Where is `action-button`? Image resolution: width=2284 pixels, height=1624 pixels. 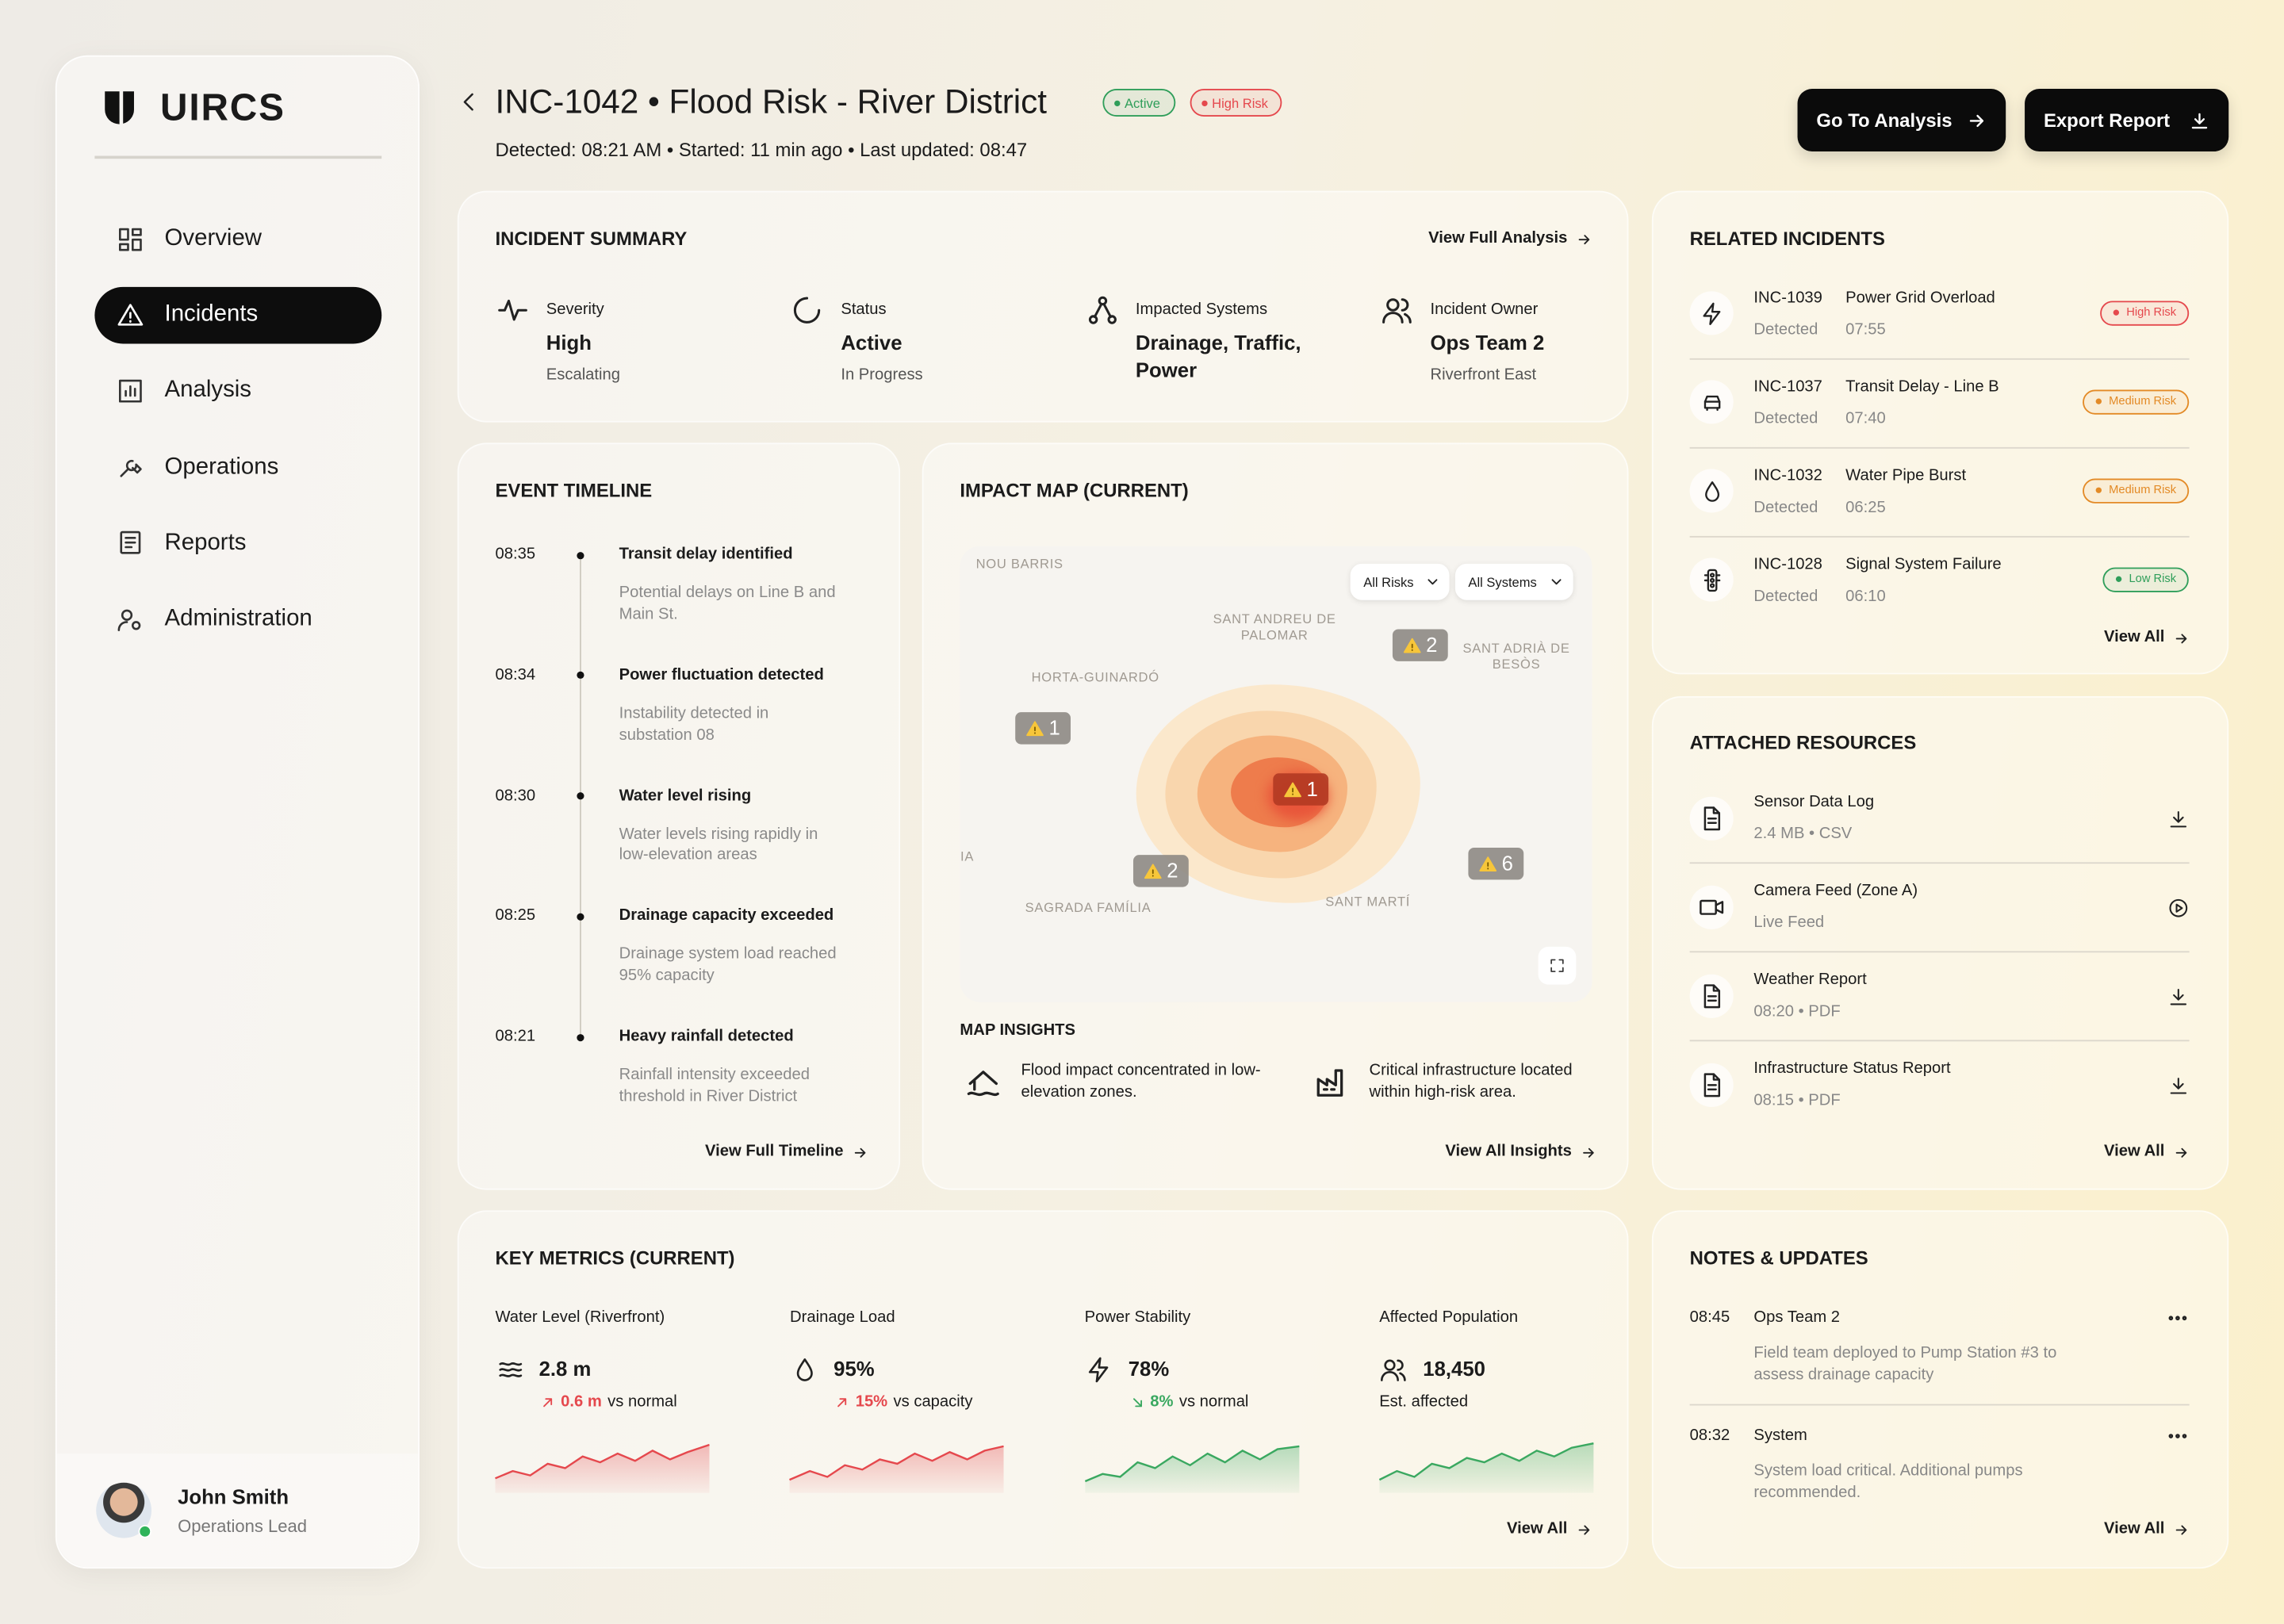 action-button is located at coordinates (2127, 120).